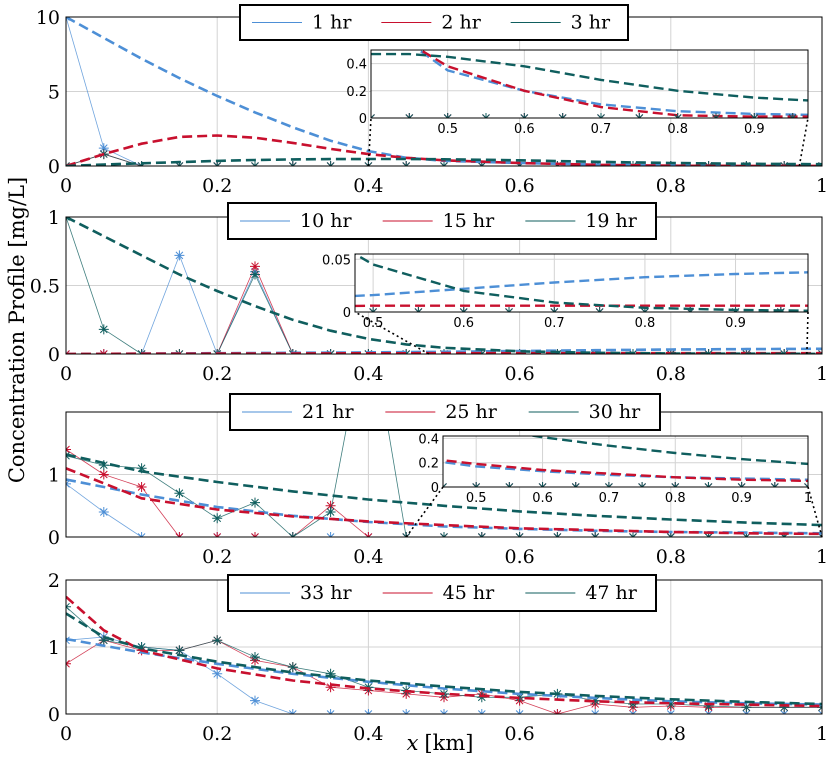 The height and width of the screenshot is (761, 830). Describe the element at coordinates (671, 557) in the screenshot. I see `x-tick-label-3: 0.8` at that location.